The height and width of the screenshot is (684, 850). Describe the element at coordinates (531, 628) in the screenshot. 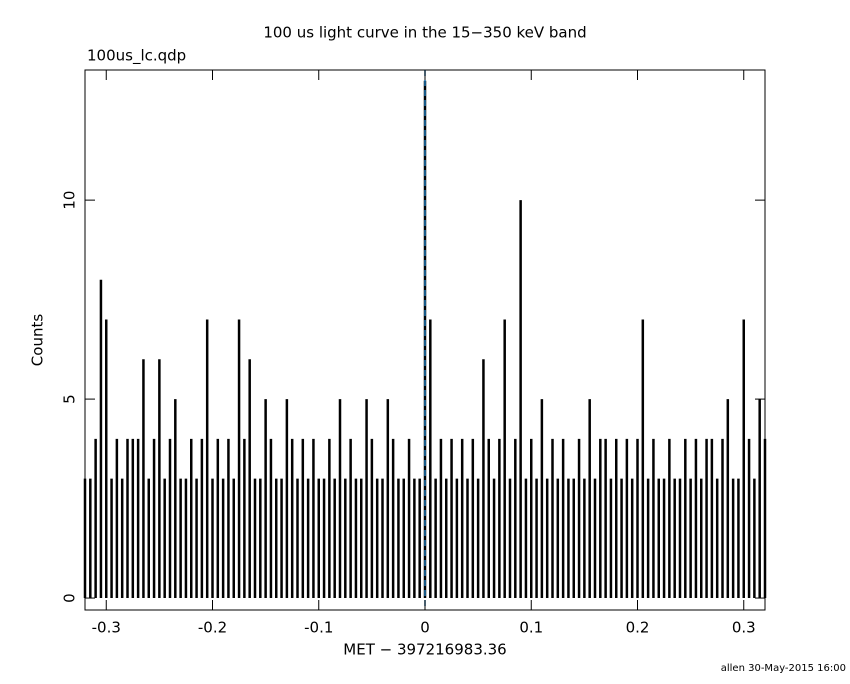

I see `x-tick-label: 0.1` at that location.